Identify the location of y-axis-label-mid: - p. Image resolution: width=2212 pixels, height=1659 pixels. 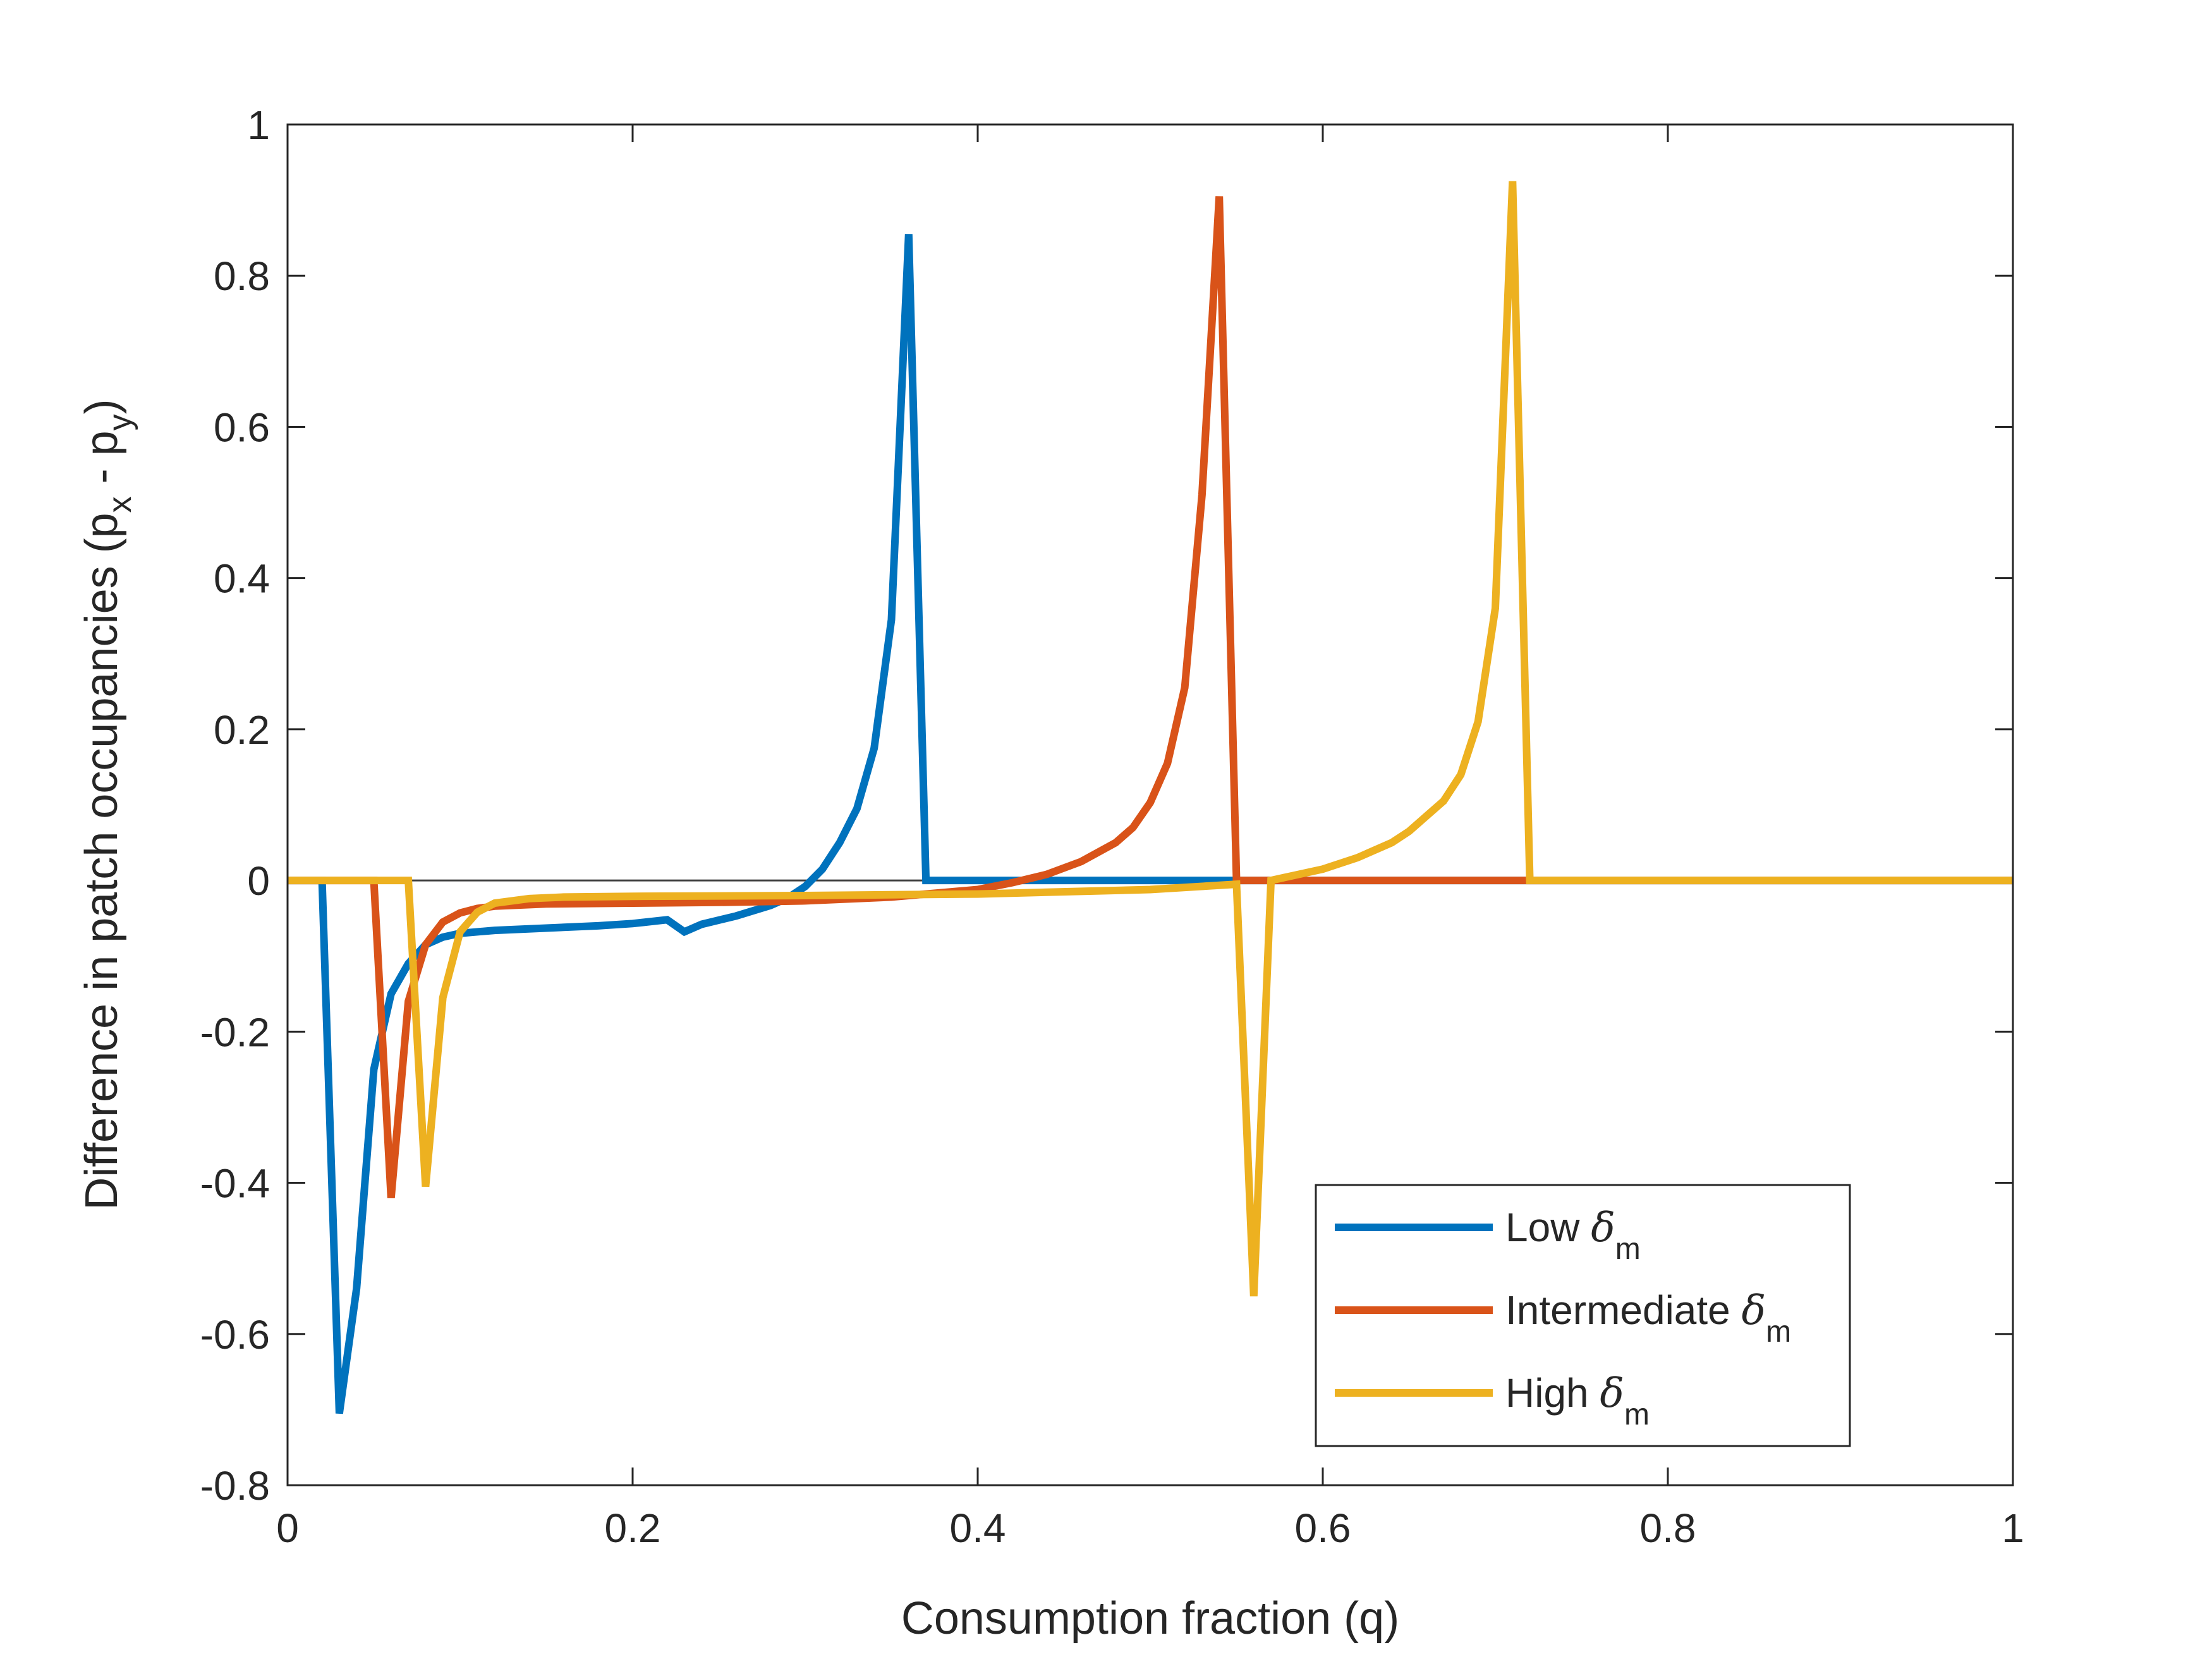
(101, 463).